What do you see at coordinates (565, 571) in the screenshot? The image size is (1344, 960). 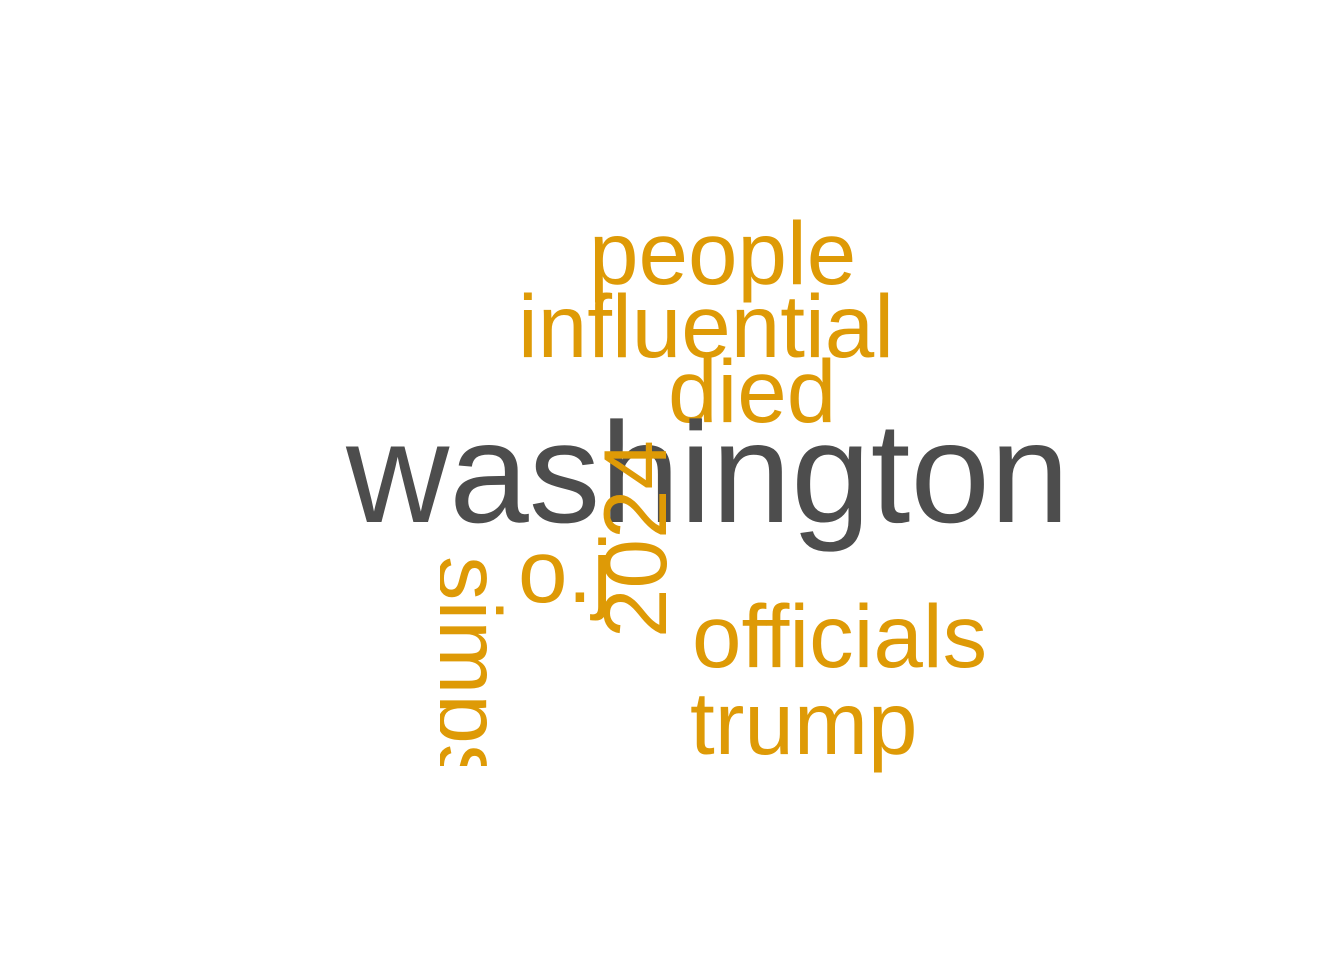 I see `word-oj: o.j` at bounding box center [565, 571].